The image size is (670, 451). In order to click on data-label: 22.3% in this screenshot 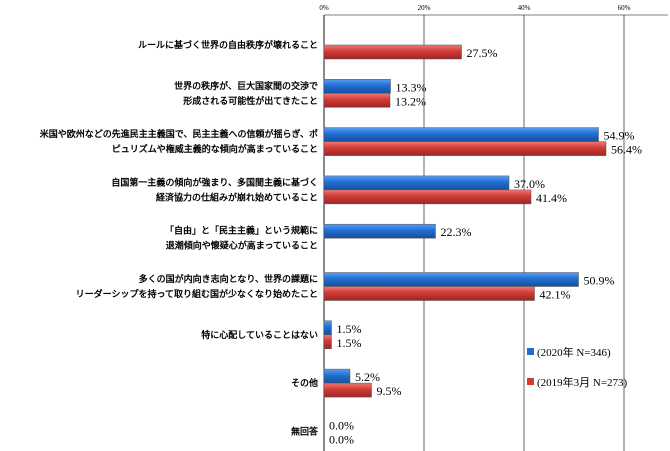, I will do `click(456, 232)`.